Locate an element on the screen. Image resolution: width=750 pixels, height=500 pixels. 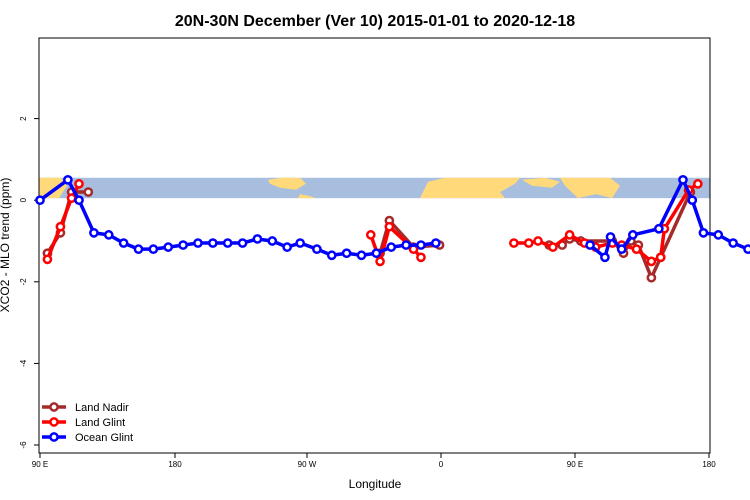
series-line is located at coordinates (409, 236).